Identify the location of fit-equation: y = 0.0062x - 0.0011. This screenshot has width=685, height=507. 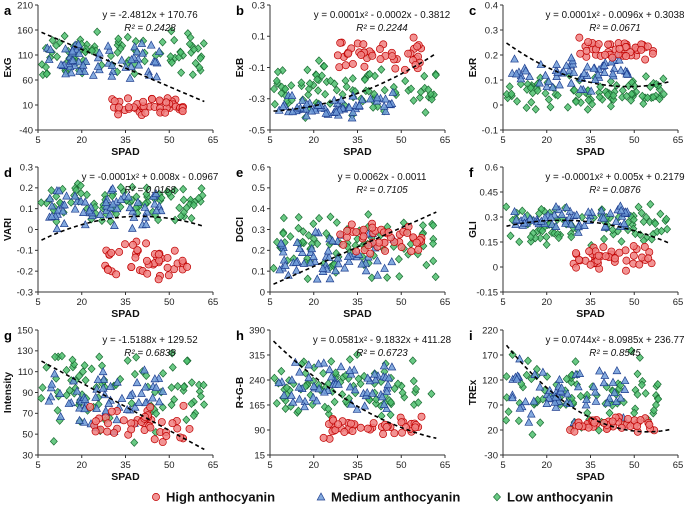
(382, 177).